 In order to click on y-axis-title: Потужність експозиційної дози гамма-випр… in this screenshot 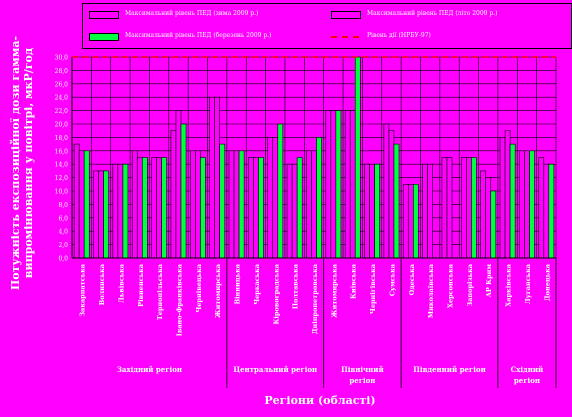, I will do `click(22, 163)`.